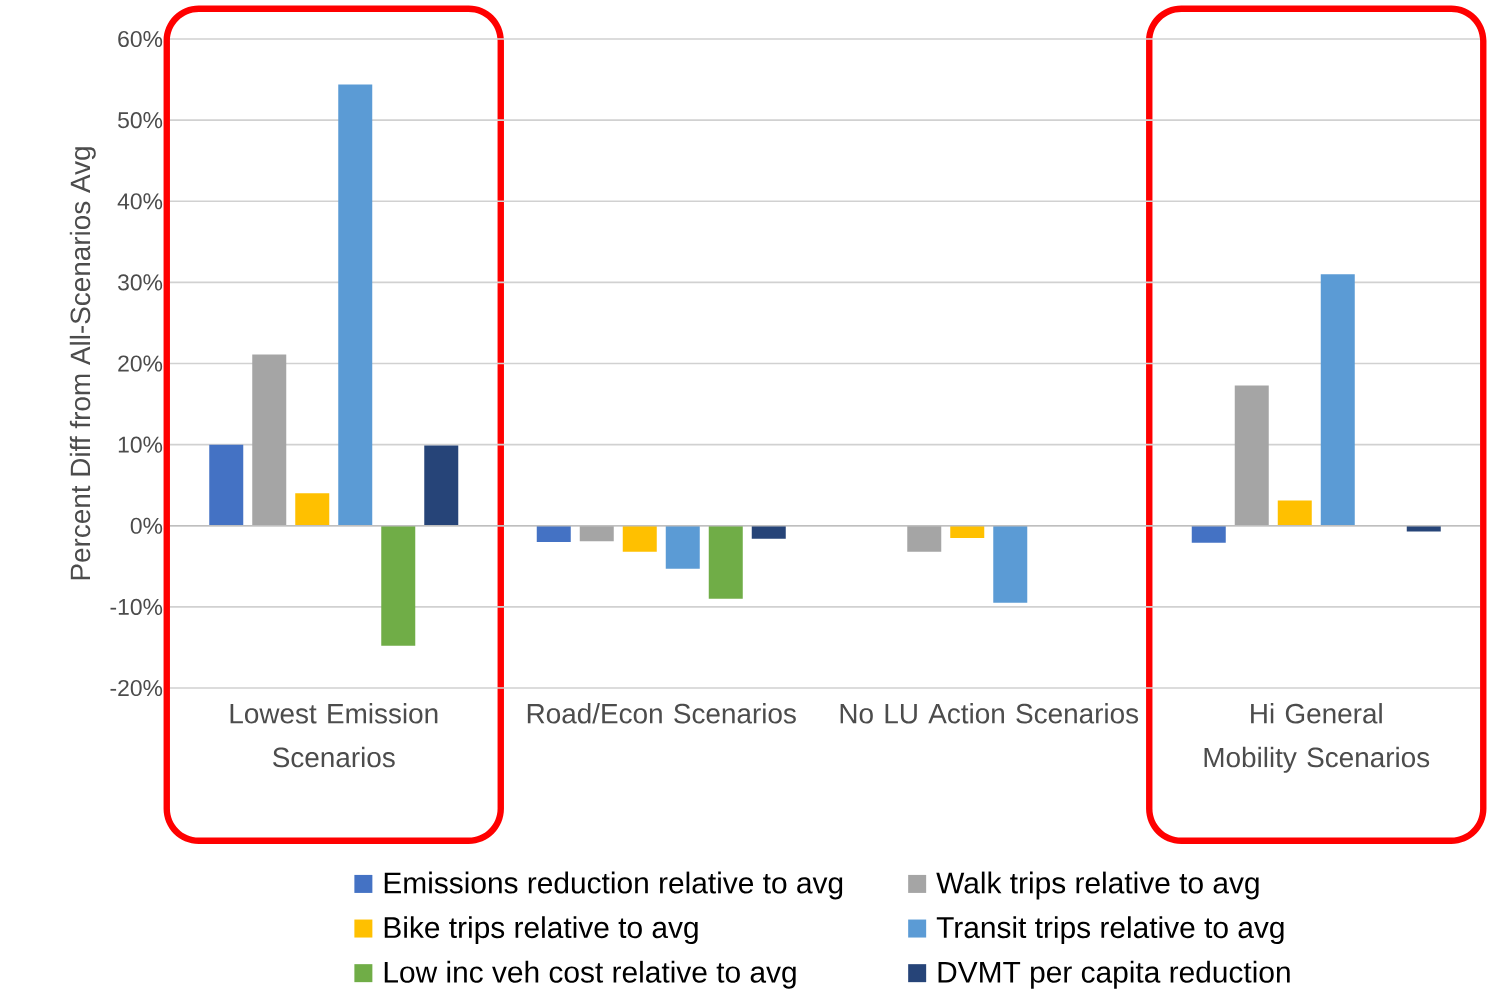 This screenshot has width=1509, height=1008. What do you see at coordinates (1097, 885) in the screenshot?
I see `legend-label: Walk trips relative to avg` at bounding box center [1097, 885].